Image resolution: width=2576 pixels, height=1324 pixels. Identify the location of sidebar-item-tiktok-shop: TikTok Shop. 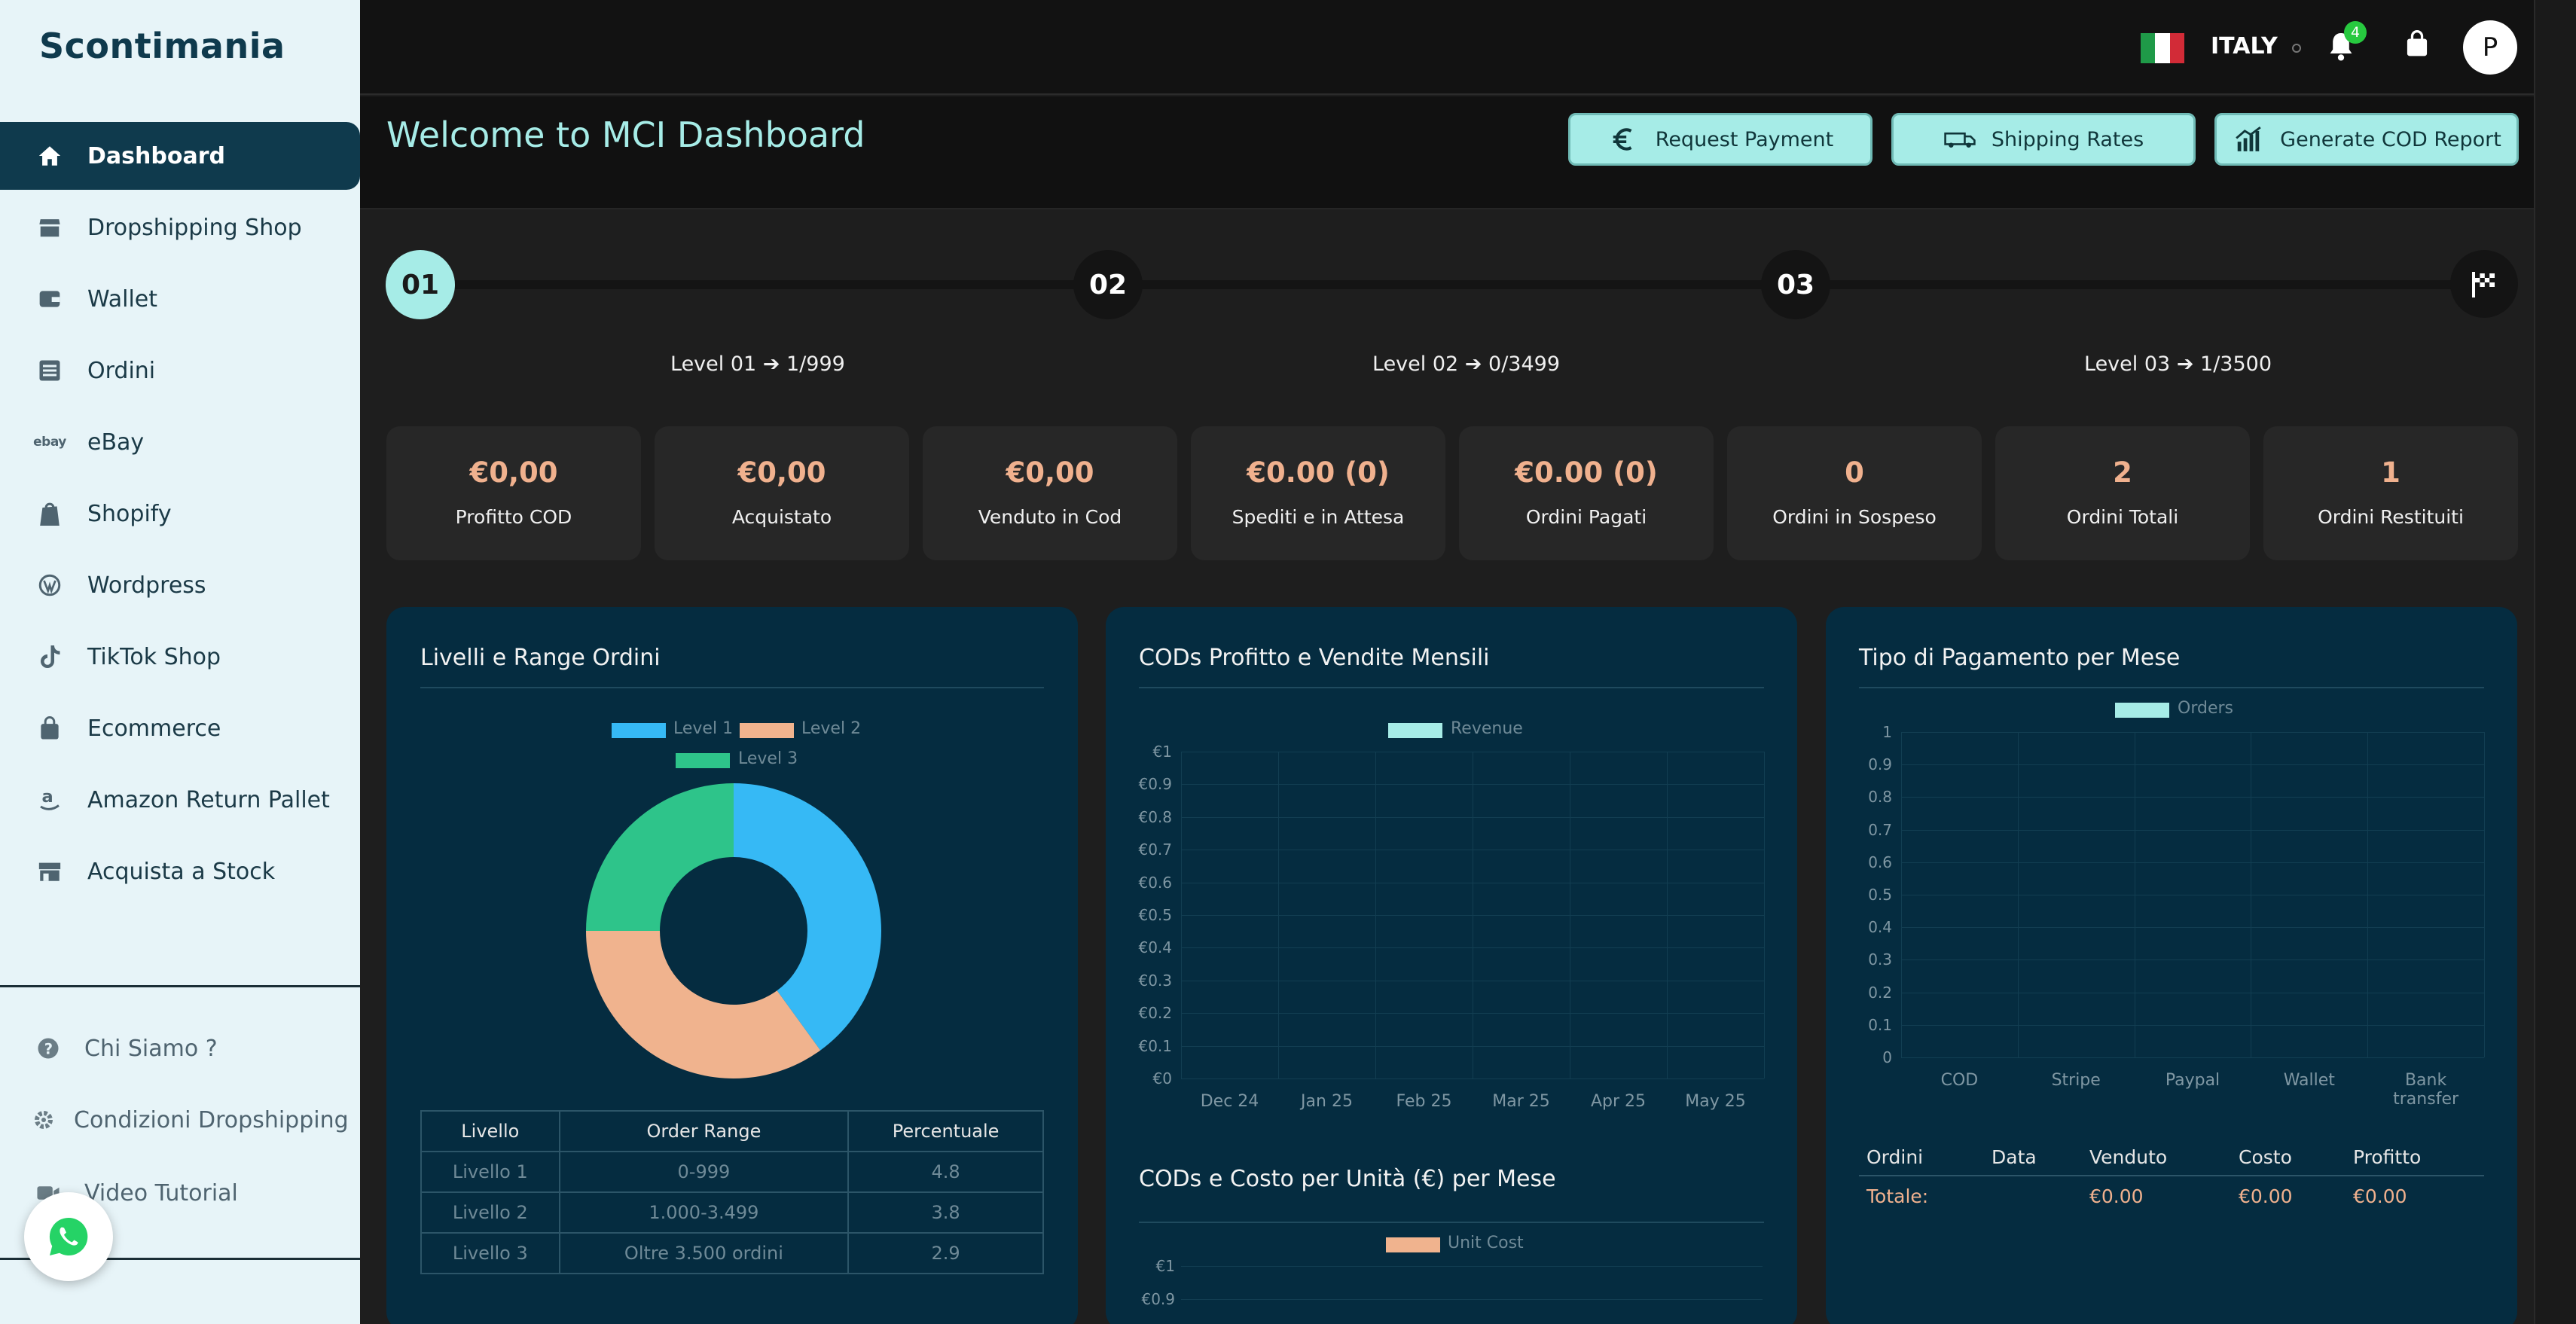
(180, 657).